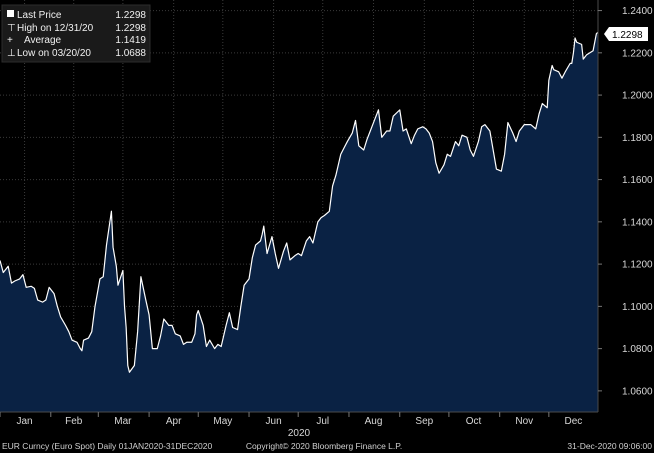  What do you see at coordinates (637, 53) in the screenshot?
I see `y-tick-label: 1.2200` at bounding box center [637, 53].